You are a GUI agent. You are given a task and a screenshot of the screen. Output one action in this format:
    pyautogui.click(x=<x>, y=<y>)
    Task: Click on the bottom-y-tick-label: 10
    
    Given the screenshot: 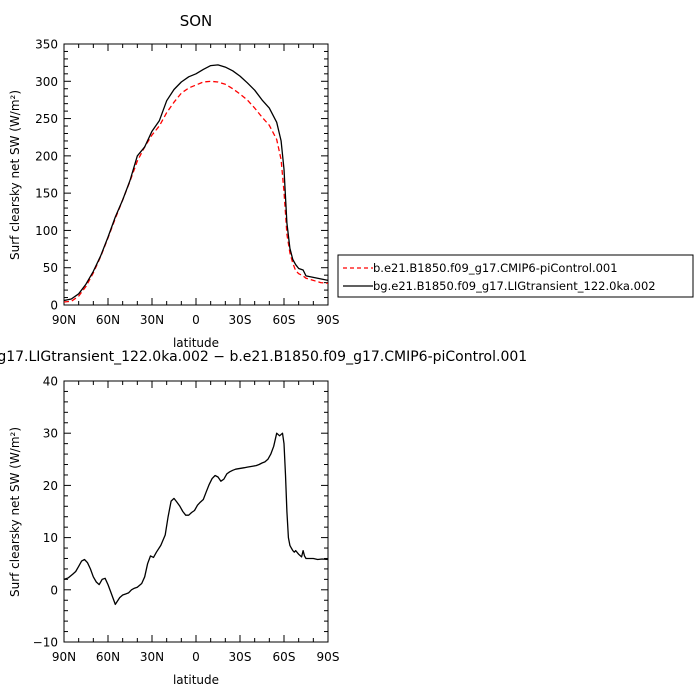 What is the action you would take?
    pyautogui.click(x=50, y=538)
    